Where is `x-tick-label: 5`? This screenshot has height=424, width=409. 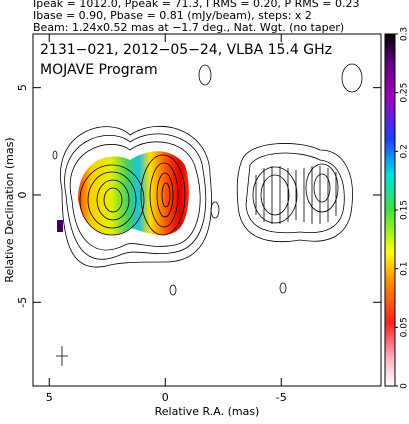
x-tick-label: 5 is located at coordinates (49, 397).